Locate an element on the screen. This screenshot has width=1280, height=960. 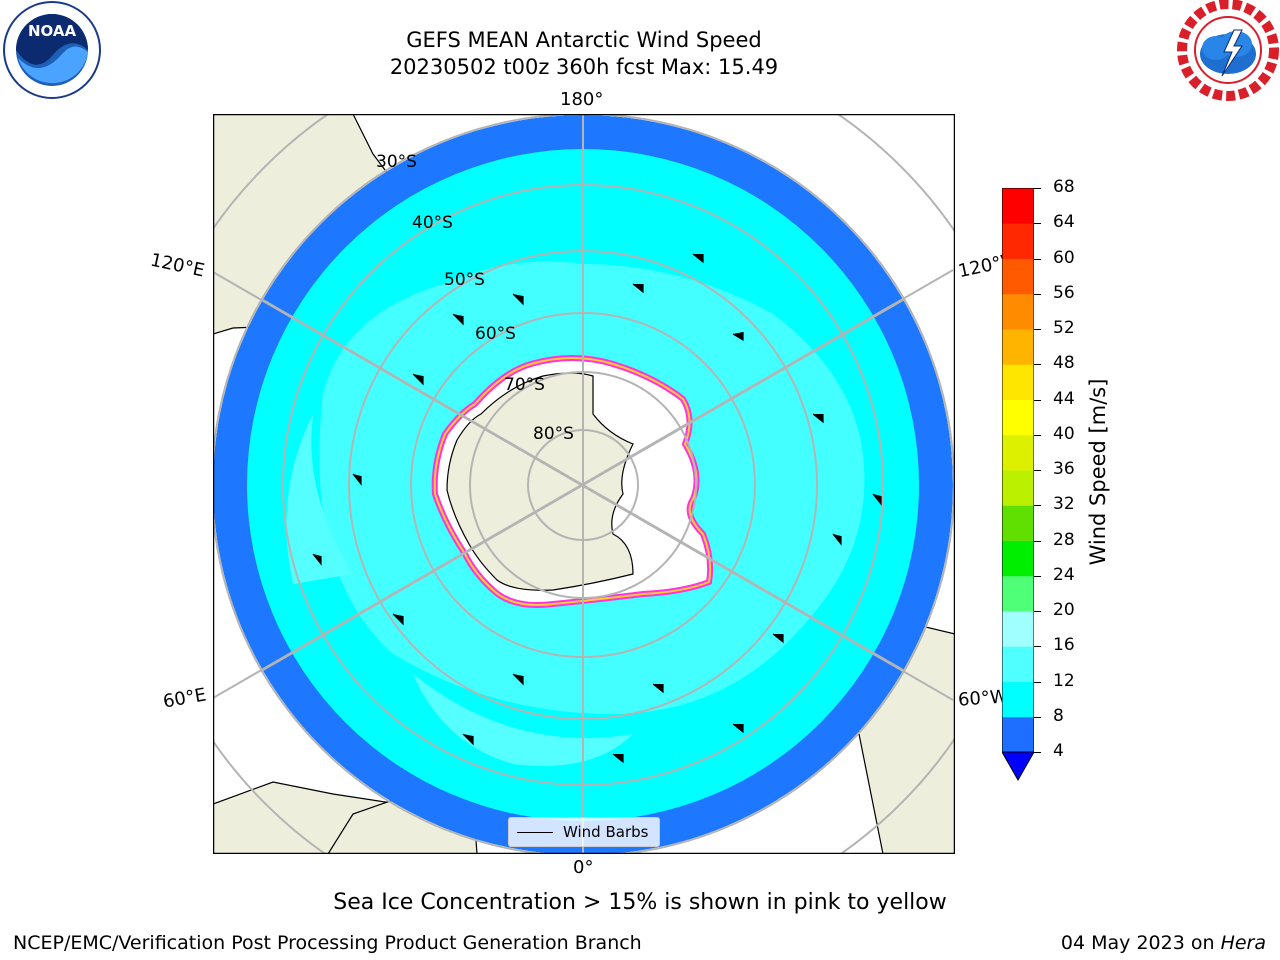
lon-label-60w: 60°W is located at coordinates (983, 698).